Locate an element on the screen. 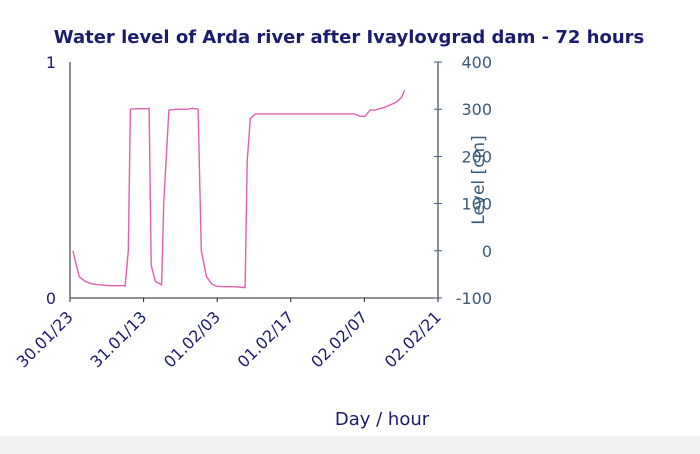 Image resolution: width=700 pixels, height=454 pixels. y-right-axis-label: Level [cm] is located at coordinates (479, 179).